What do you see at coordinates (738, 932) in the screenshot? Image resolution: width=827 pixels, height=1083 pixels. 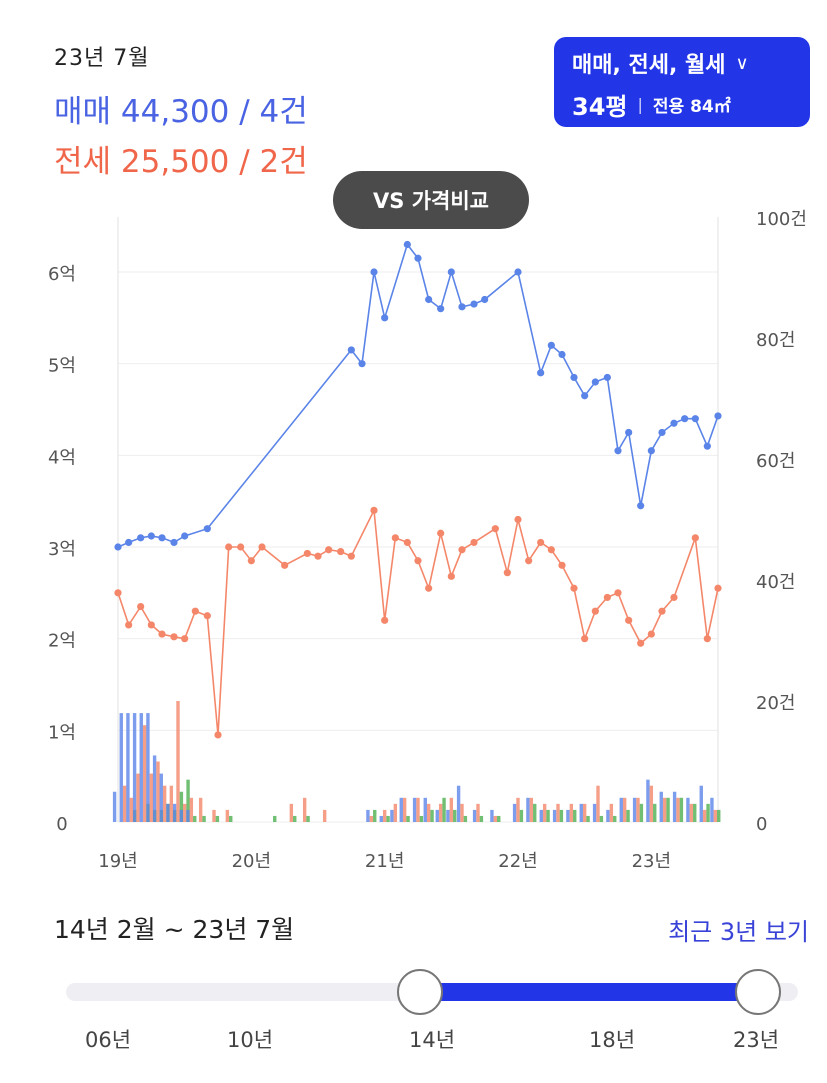 I see `recent-3-years-link: 최근 3년 보기` at bounding box center [738, 932].